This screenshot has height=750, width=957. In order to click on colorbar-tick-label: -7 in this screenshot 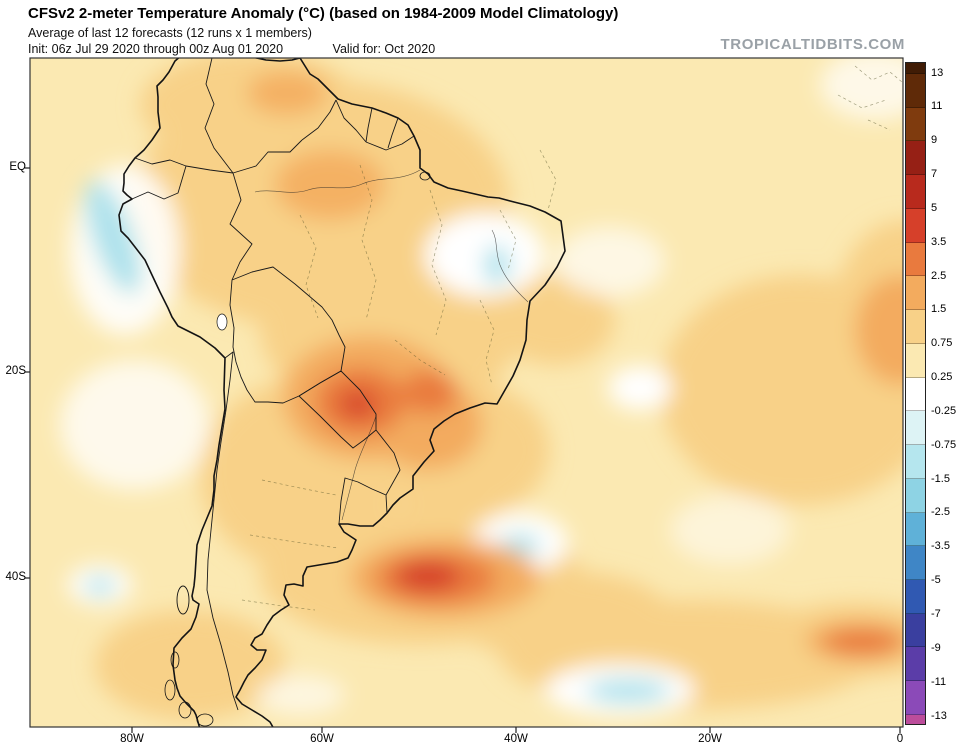, I will do `click(936, 613)`.